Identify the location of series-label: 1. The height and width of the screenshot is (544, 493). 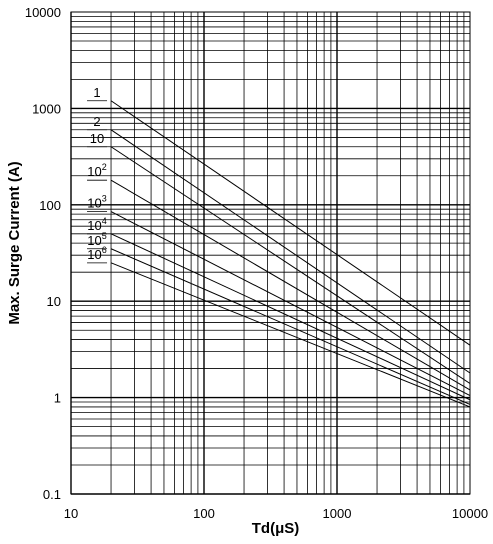
(96, 92).